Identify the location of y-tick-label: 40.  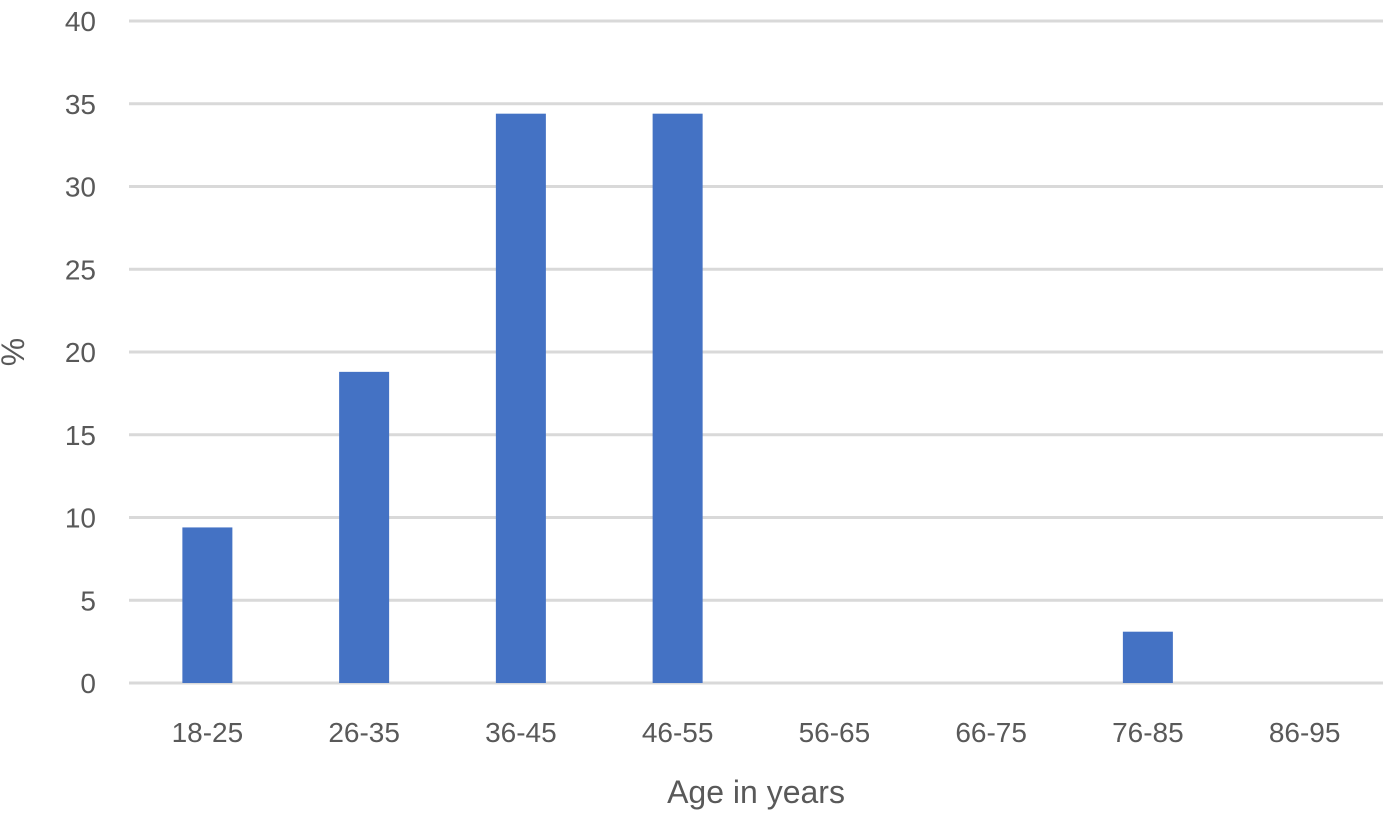
(80, 21).